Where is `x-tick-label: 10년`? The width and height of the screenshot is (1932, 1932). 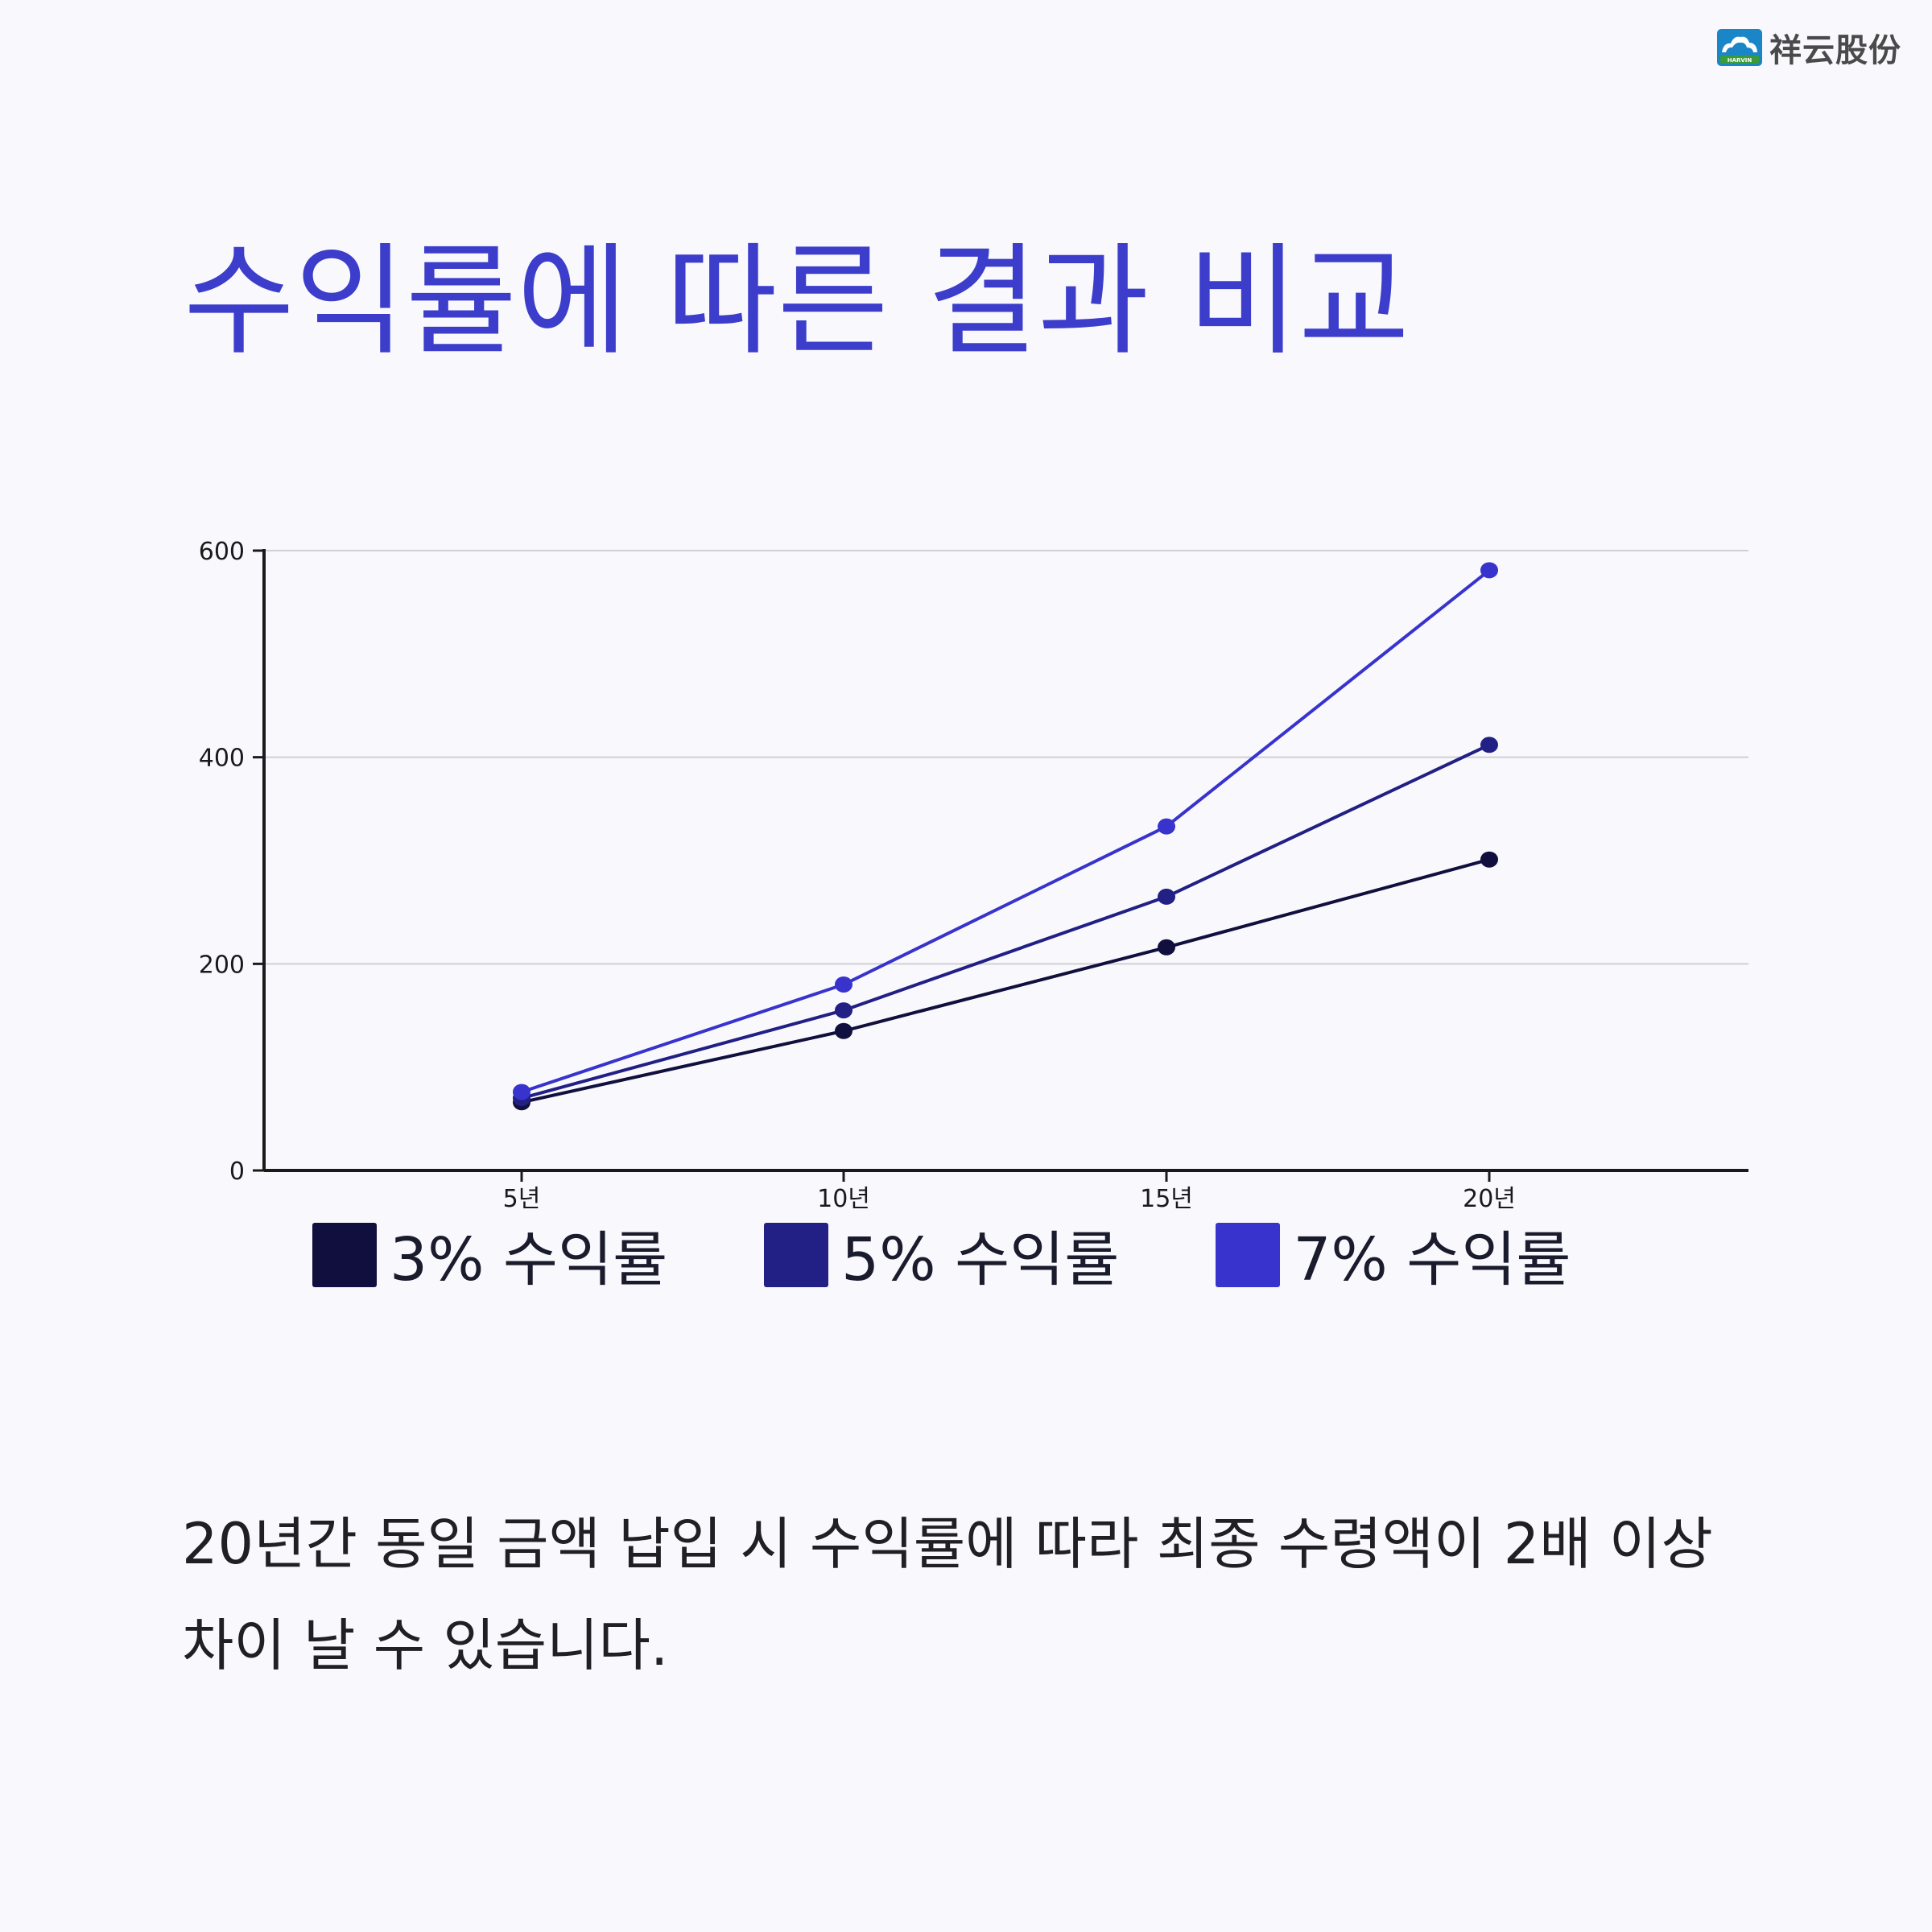
x-tick-label: 10년 is located at coordinates (844, 1199).